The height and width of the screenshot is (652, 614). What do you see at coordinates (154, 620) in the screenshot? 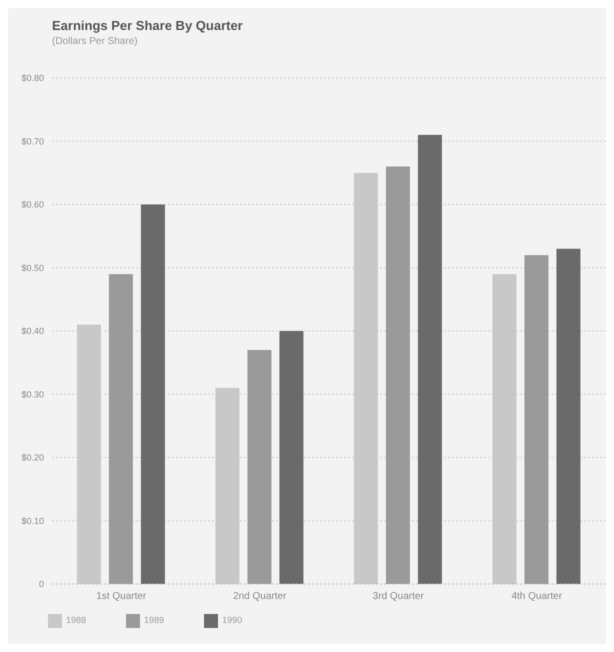
I see `legend-label: 1989` at bounding box center [154, 620].